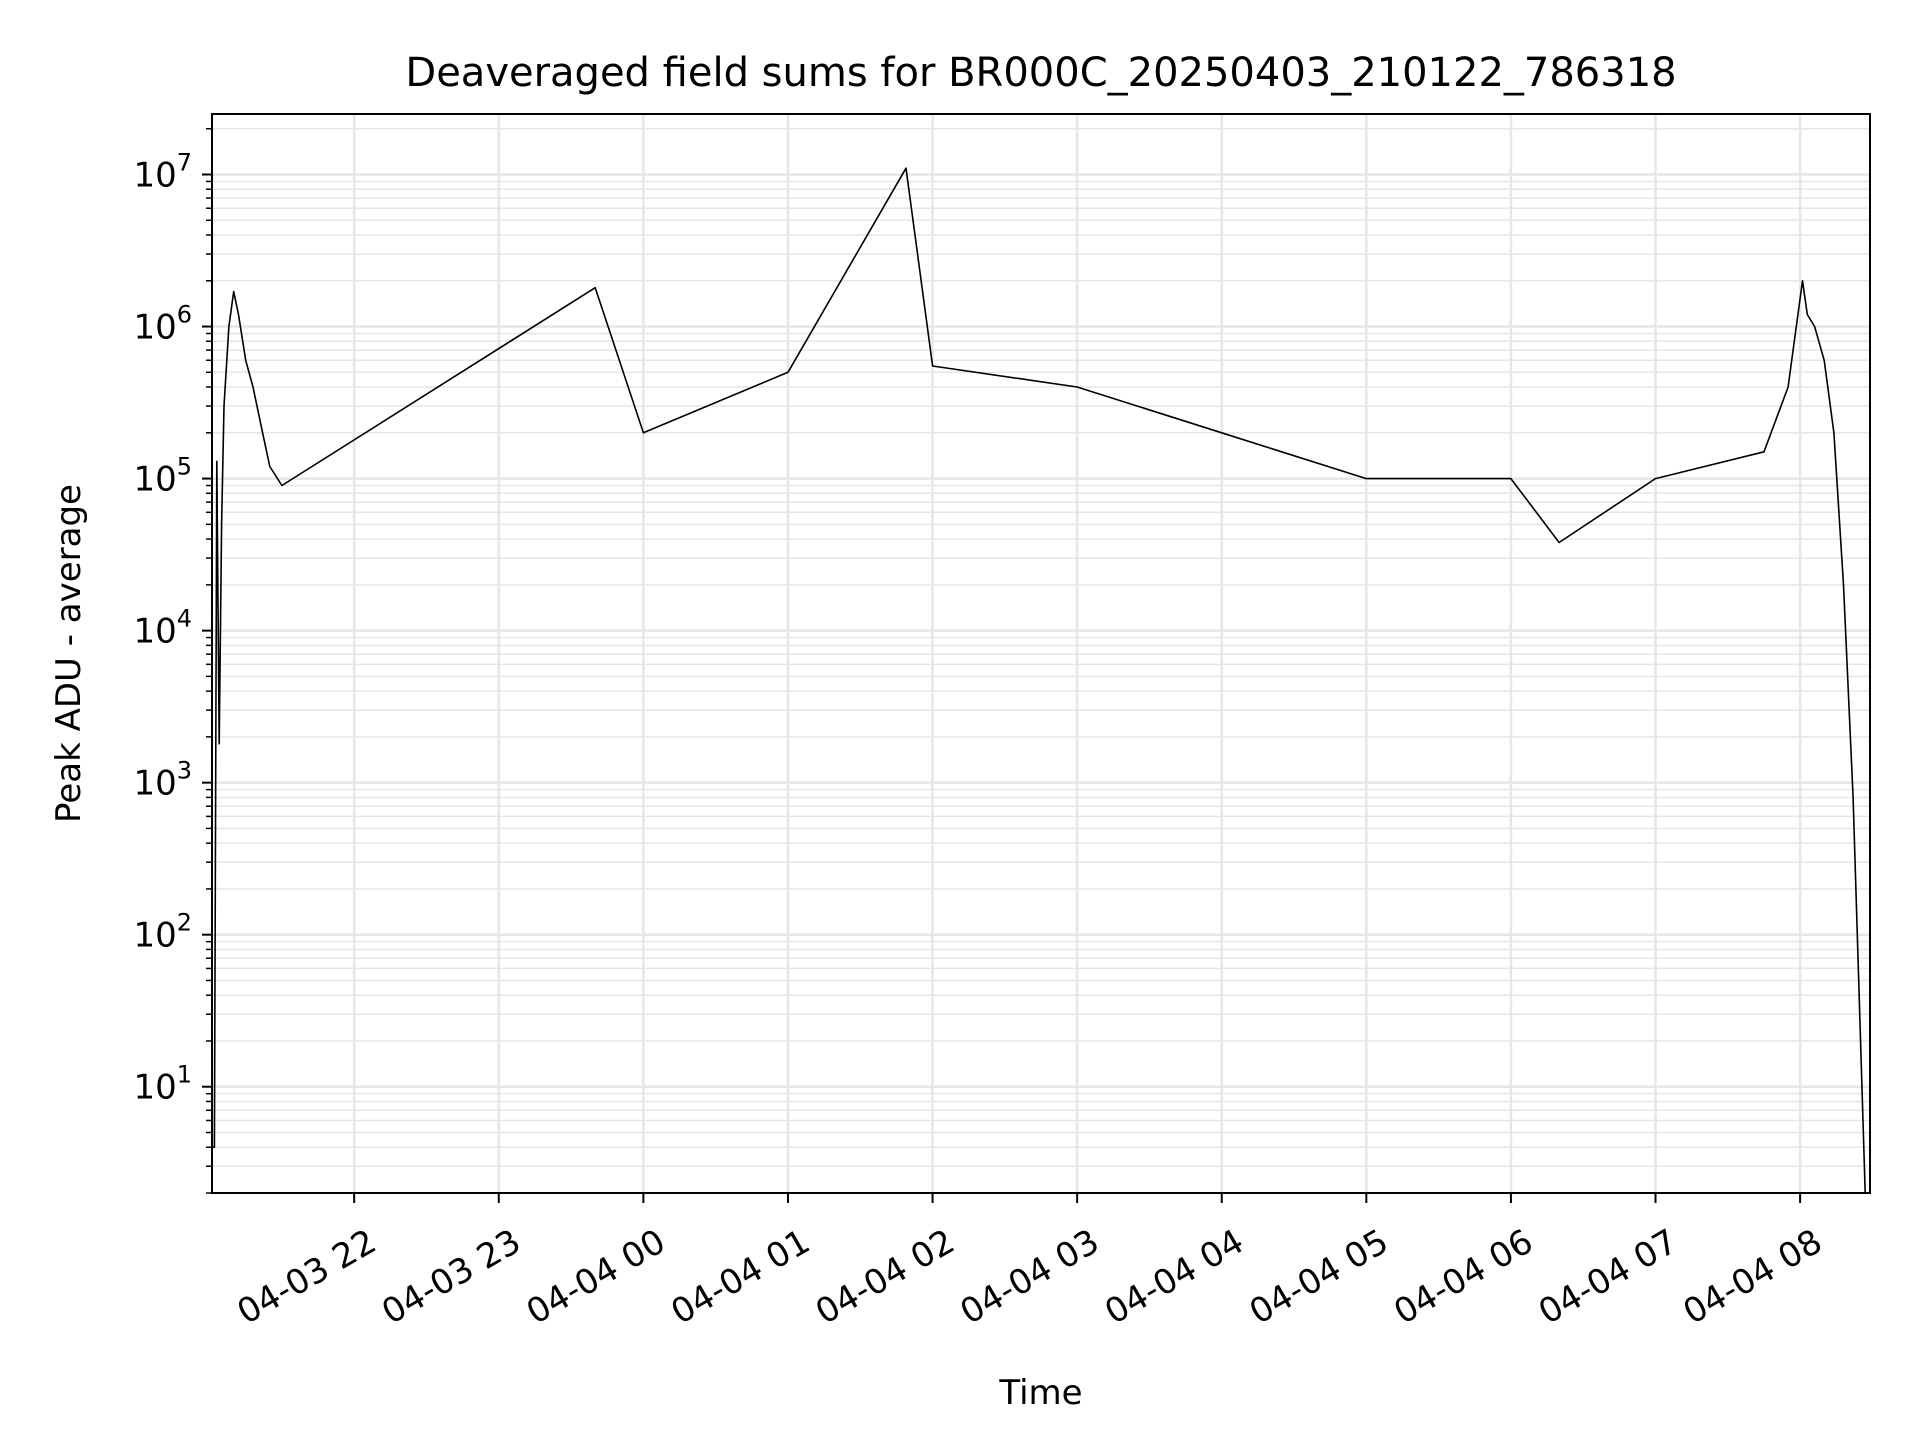  What do you see at coordinates (162, 1084) in the screenshot?
I see `y-tick-label: 10¹` at bounding box center [162, 1084].